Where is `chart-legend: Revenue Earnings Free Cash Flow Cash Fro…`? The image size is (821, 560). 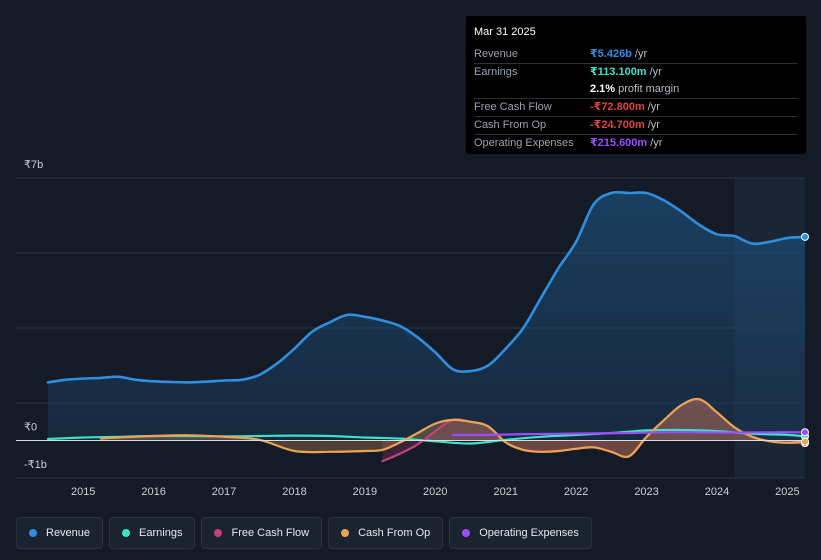 chart-legend: Revenue Earnings Free Cash Flow Cash Fro… is located at coordinates (304, 533).